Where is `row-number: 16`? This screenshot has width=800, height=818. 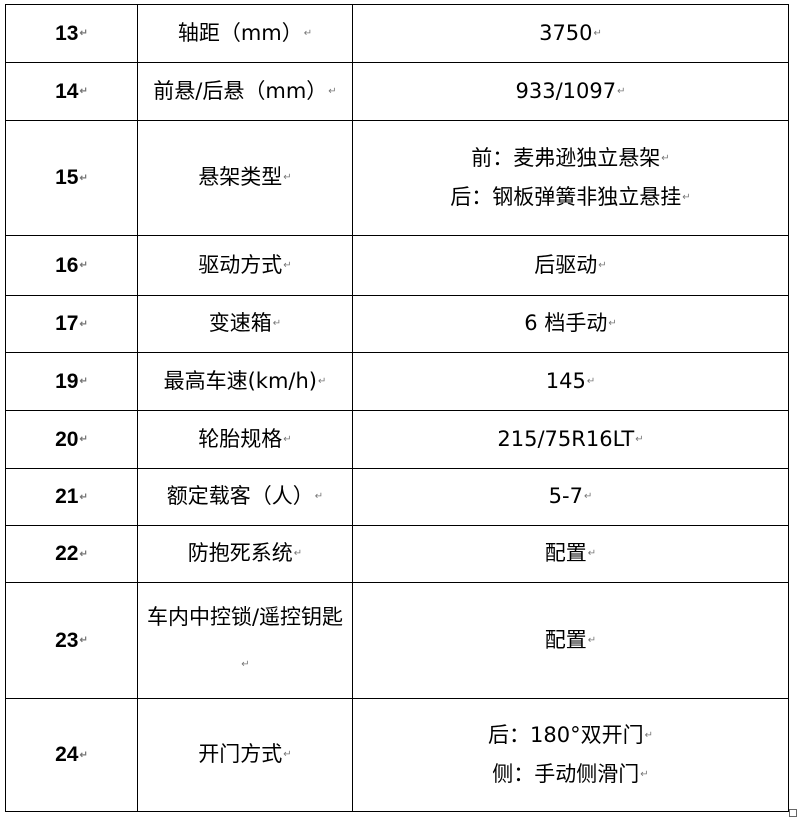 row-number: 16 is located at coordinates (71, 265).